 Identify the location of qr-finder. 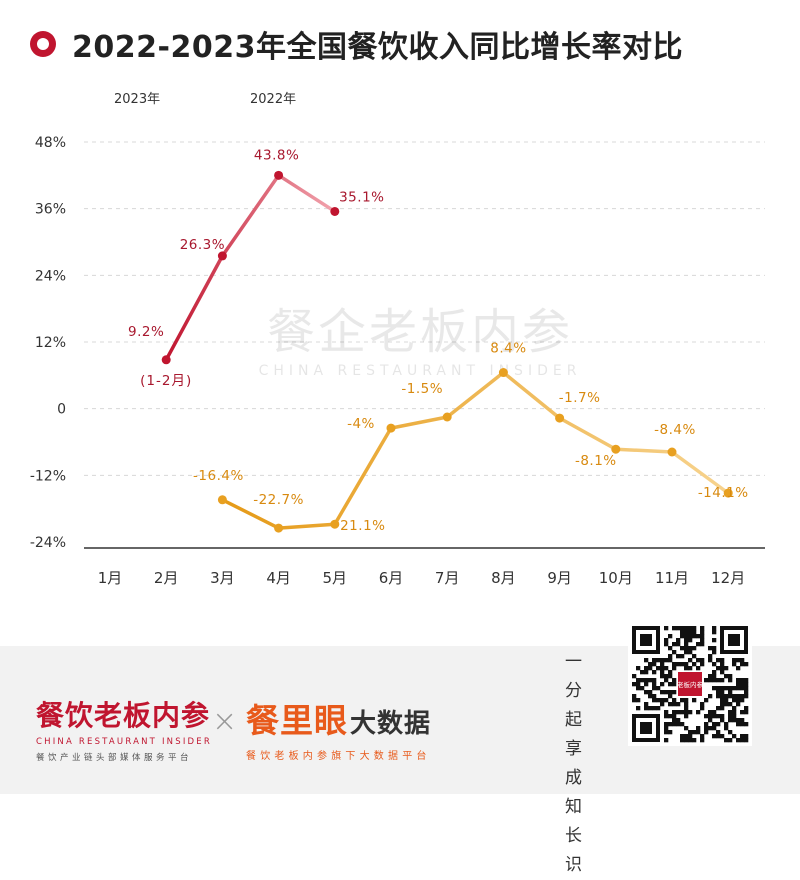
(646, 640).